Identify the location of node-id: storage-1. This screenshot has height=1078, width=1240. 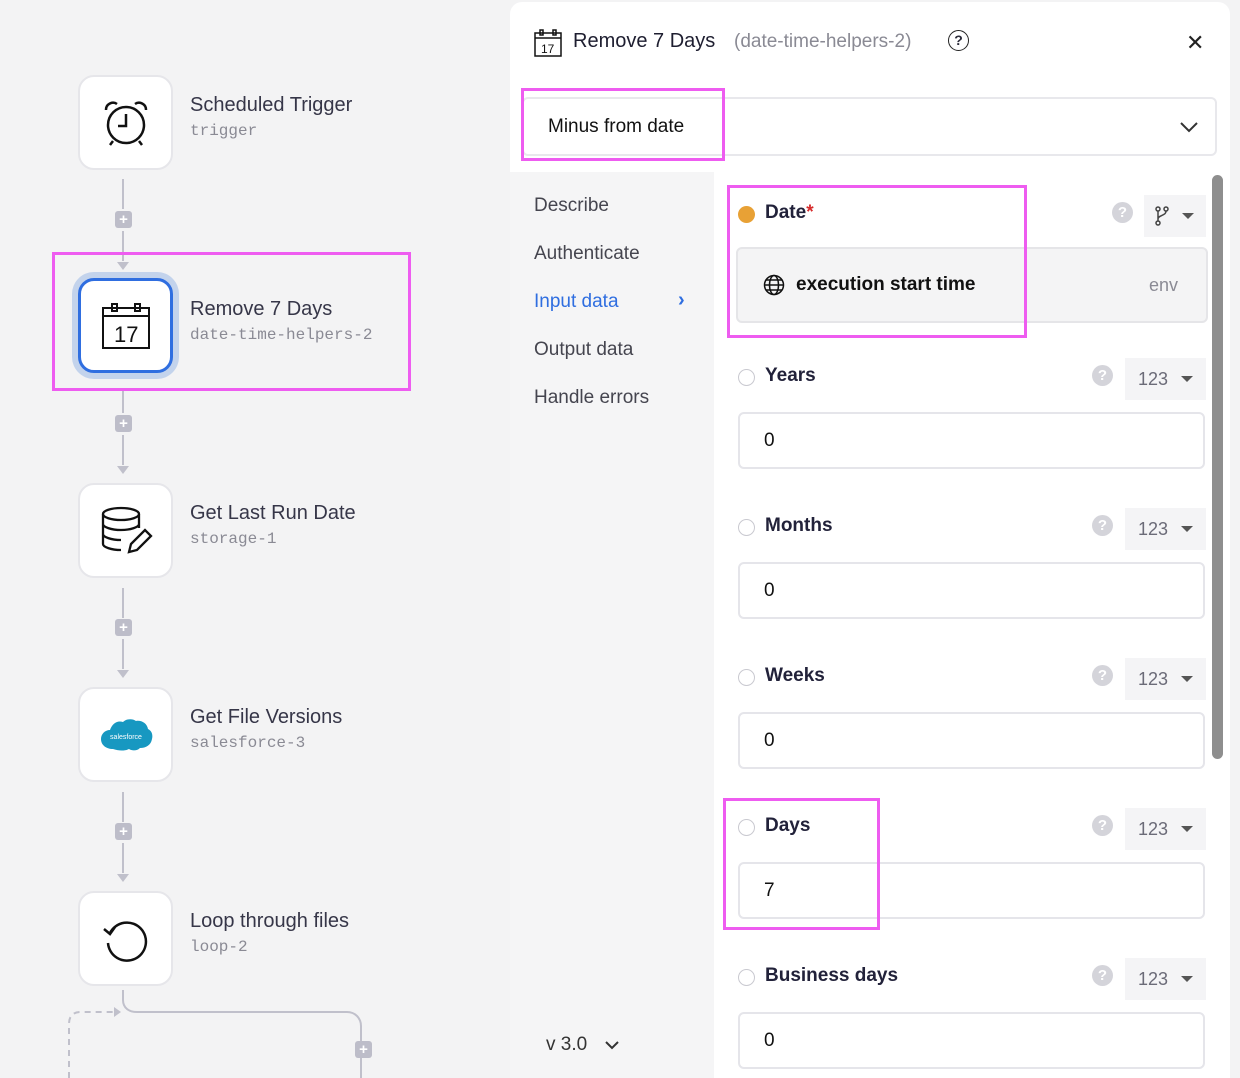
(233, 539).